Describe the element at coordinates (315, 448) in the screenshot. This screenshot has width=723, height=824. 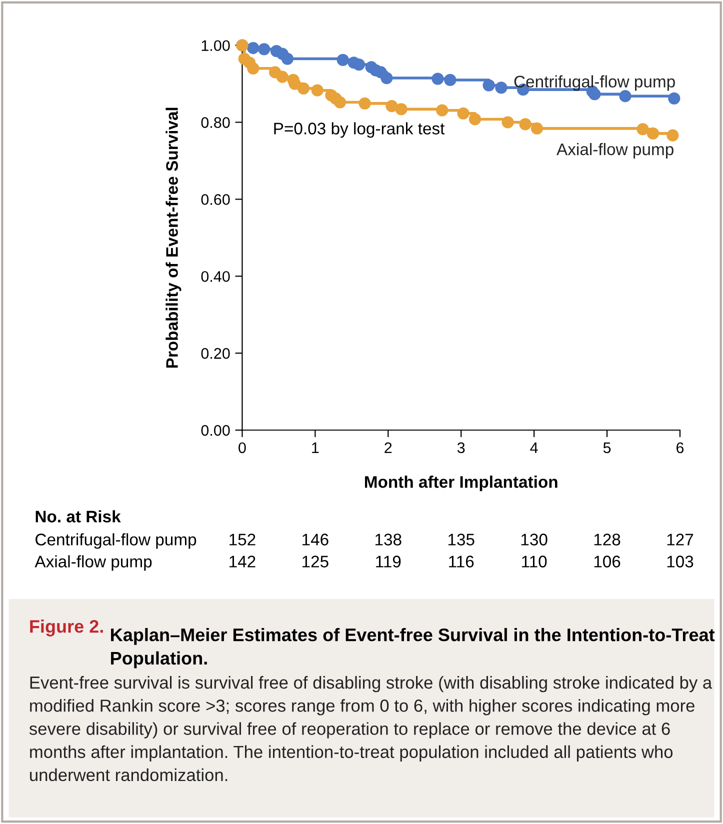
I see `x-tick-label: 1` at that location.